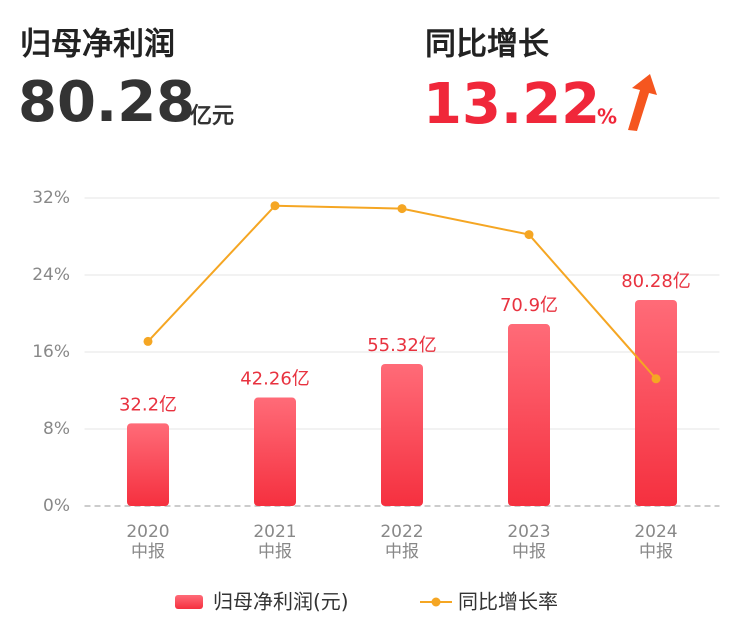  Describe the element at coordinates (528, 532) in the screenshot. I see `x-tick-label: 2023` at that location.